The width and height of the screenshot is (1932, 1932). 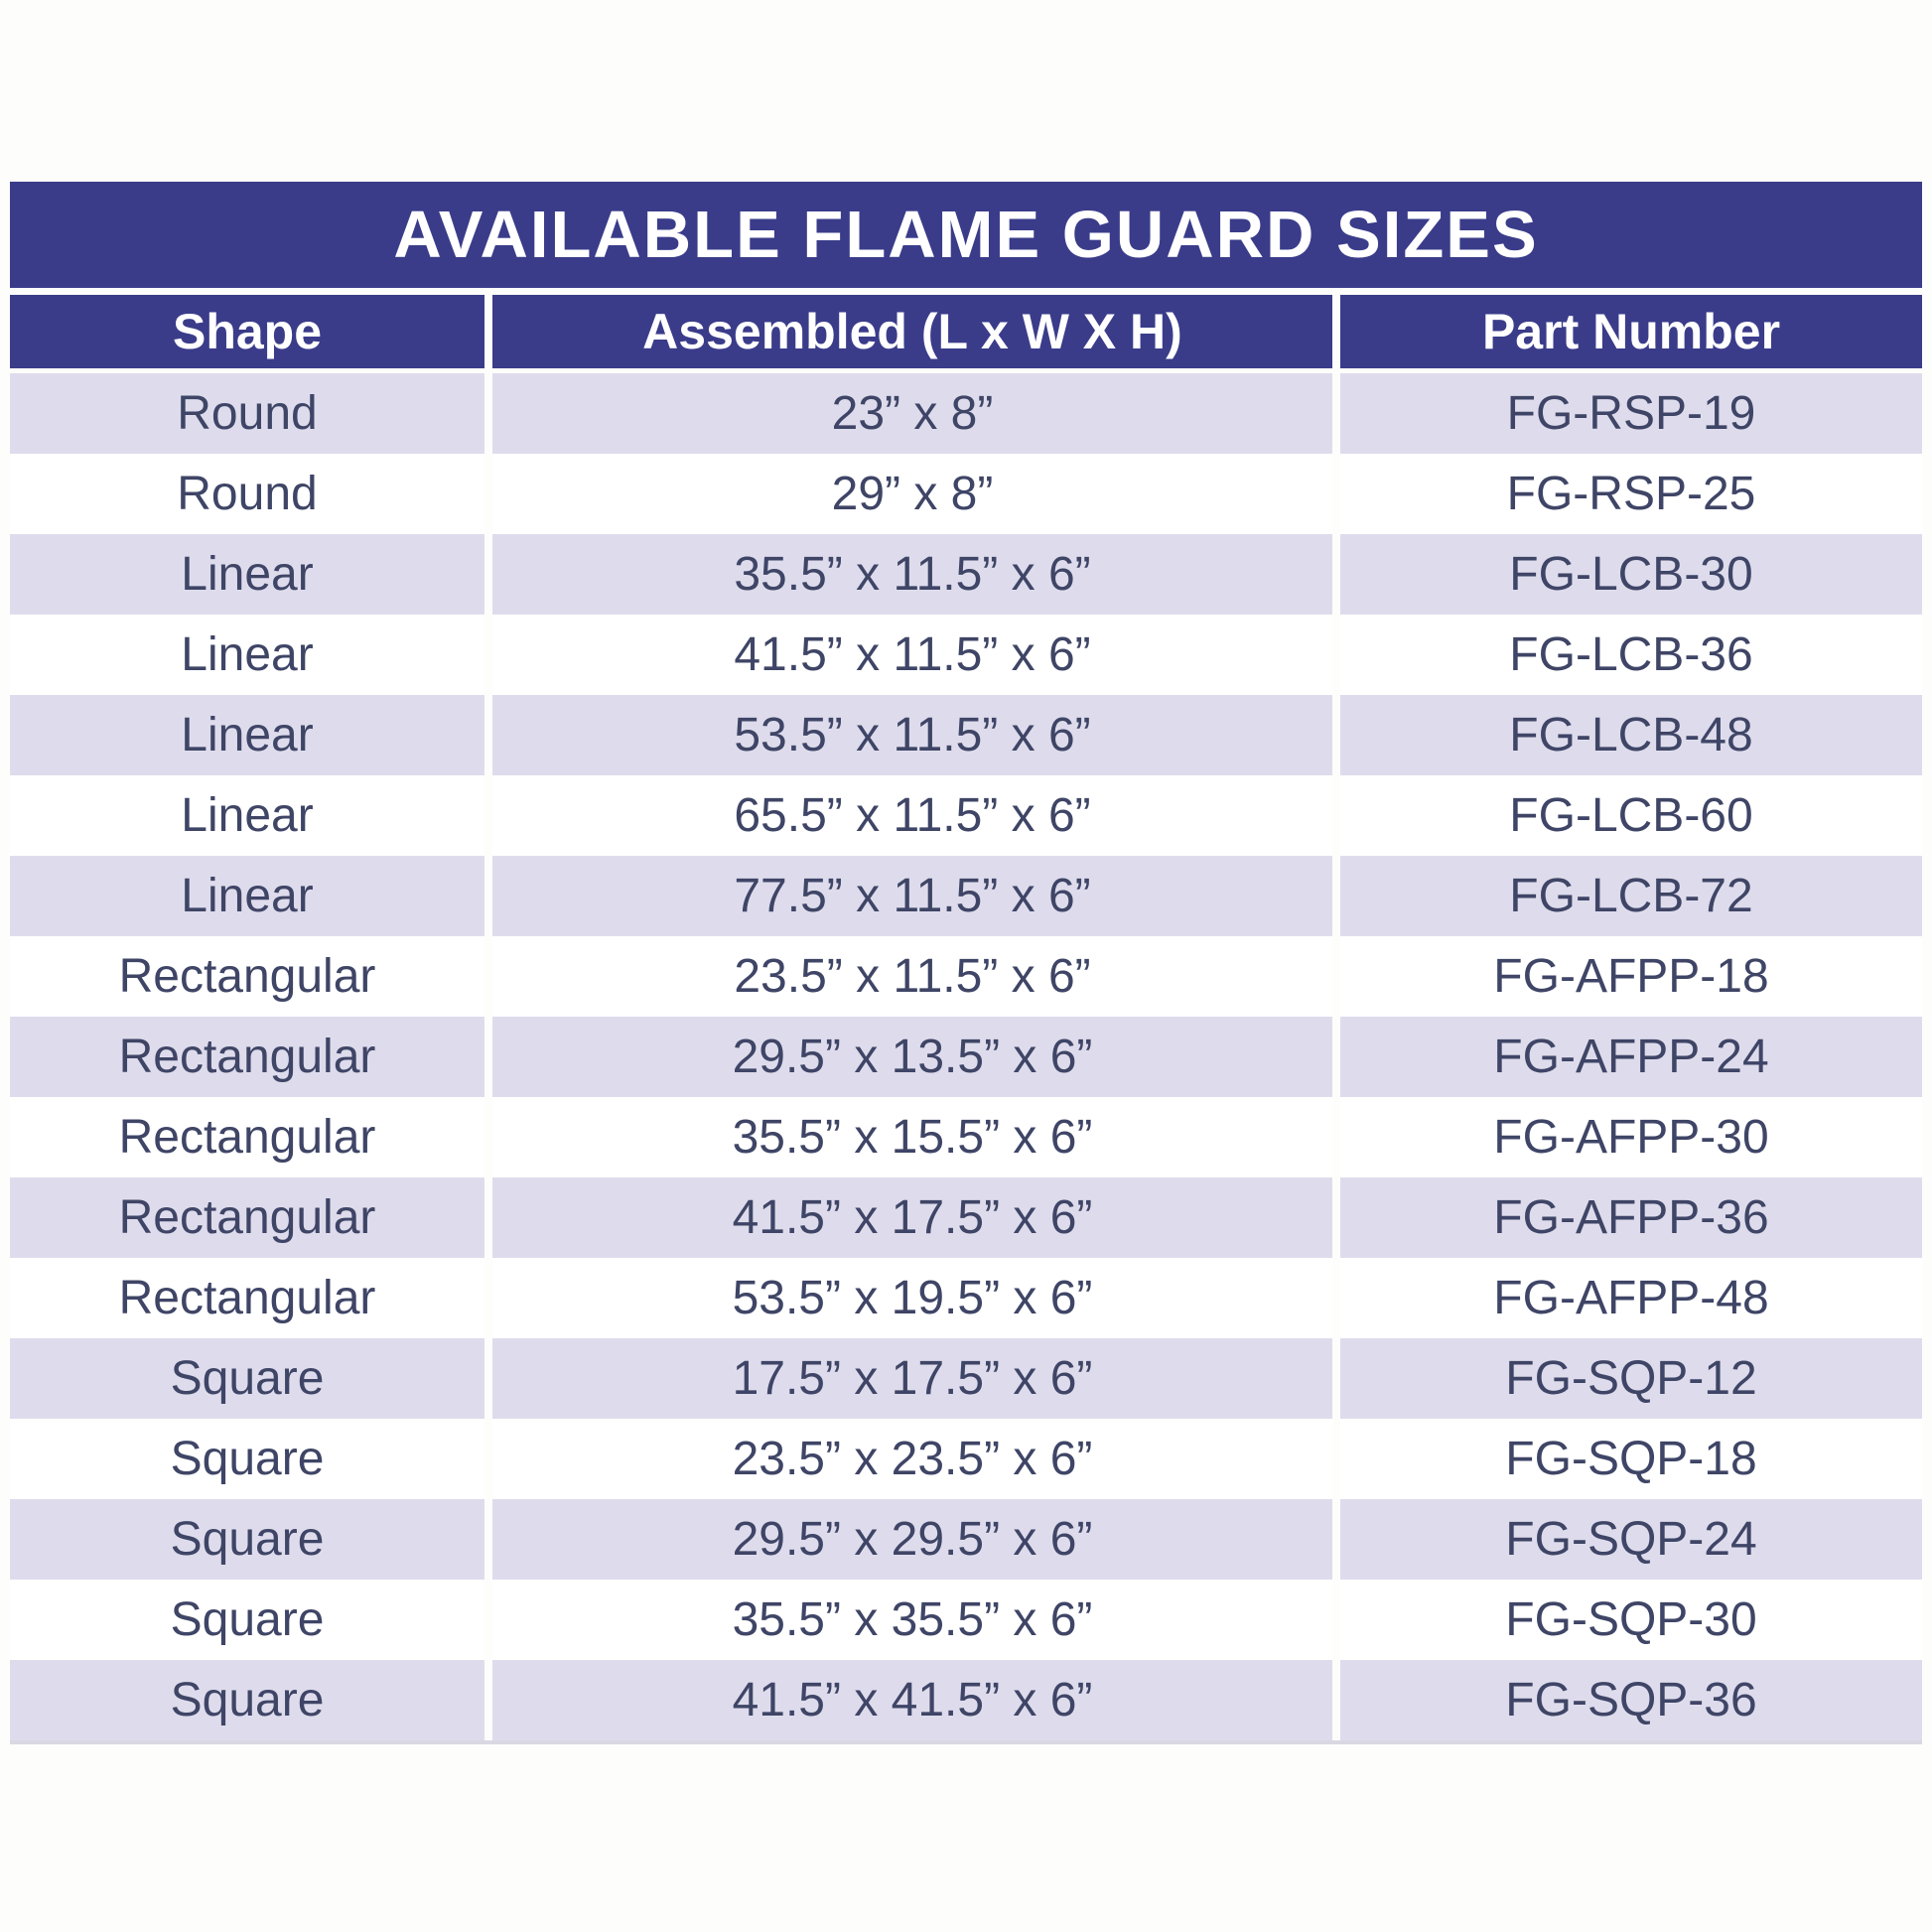 I want to click on cell-part: FG-SQP-30, so click(x=1631, y=1620).